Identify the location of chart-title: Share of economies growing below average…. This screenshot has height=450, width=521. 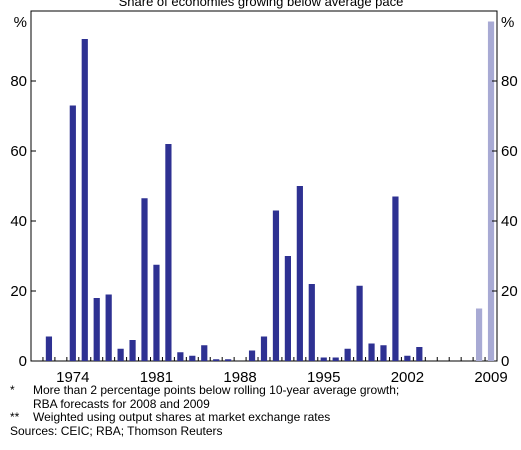
(261, 4).